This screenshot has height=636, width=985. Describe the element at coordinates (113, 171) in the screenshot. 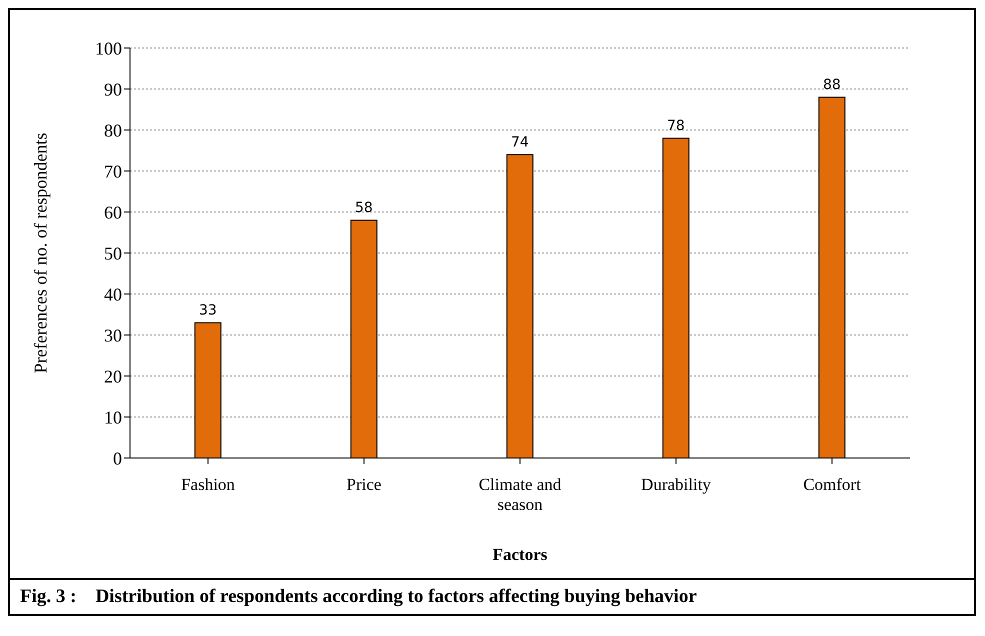

I see `y-tick-label: 70` at that location.